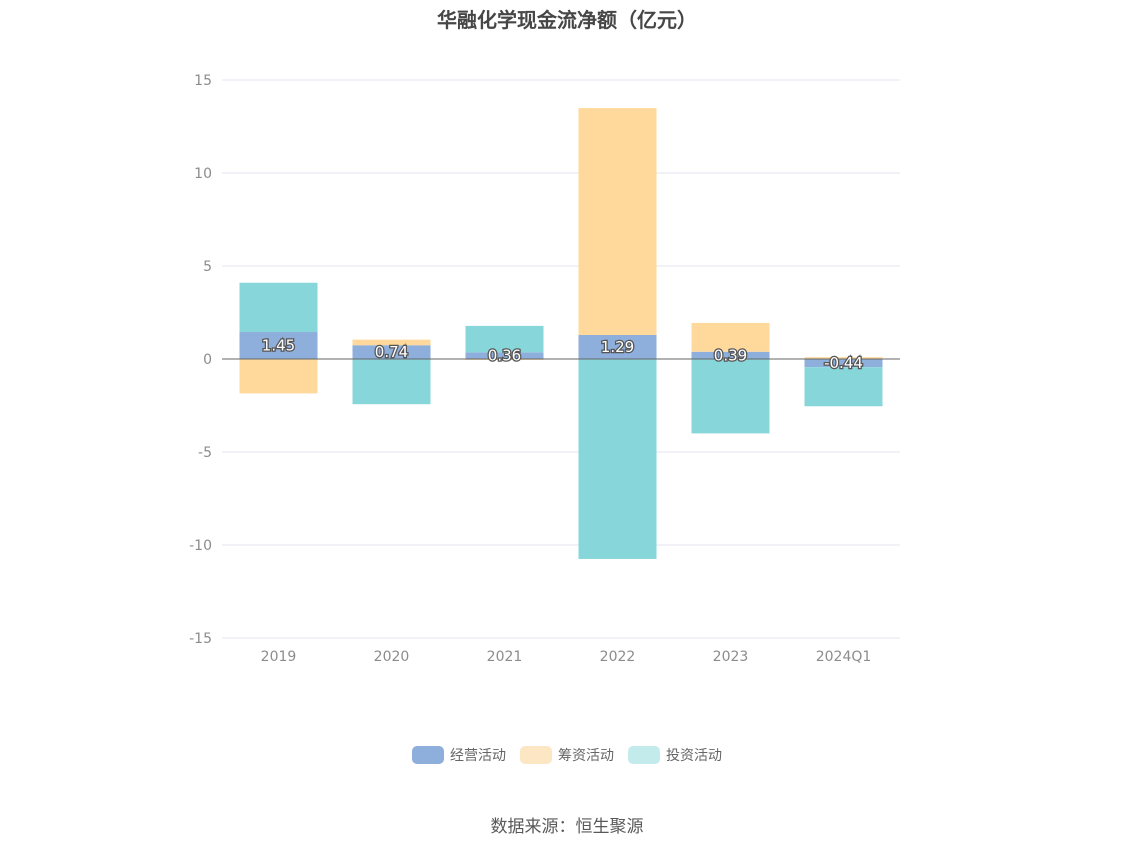 The image size is (1134, 849). What do you see at coordinates (566, 657) in the screenshot?
I see `x-axis-tick-labels: 2019 2020 2021 2022 2023 2024Q1` at bounding box center [566, 657].